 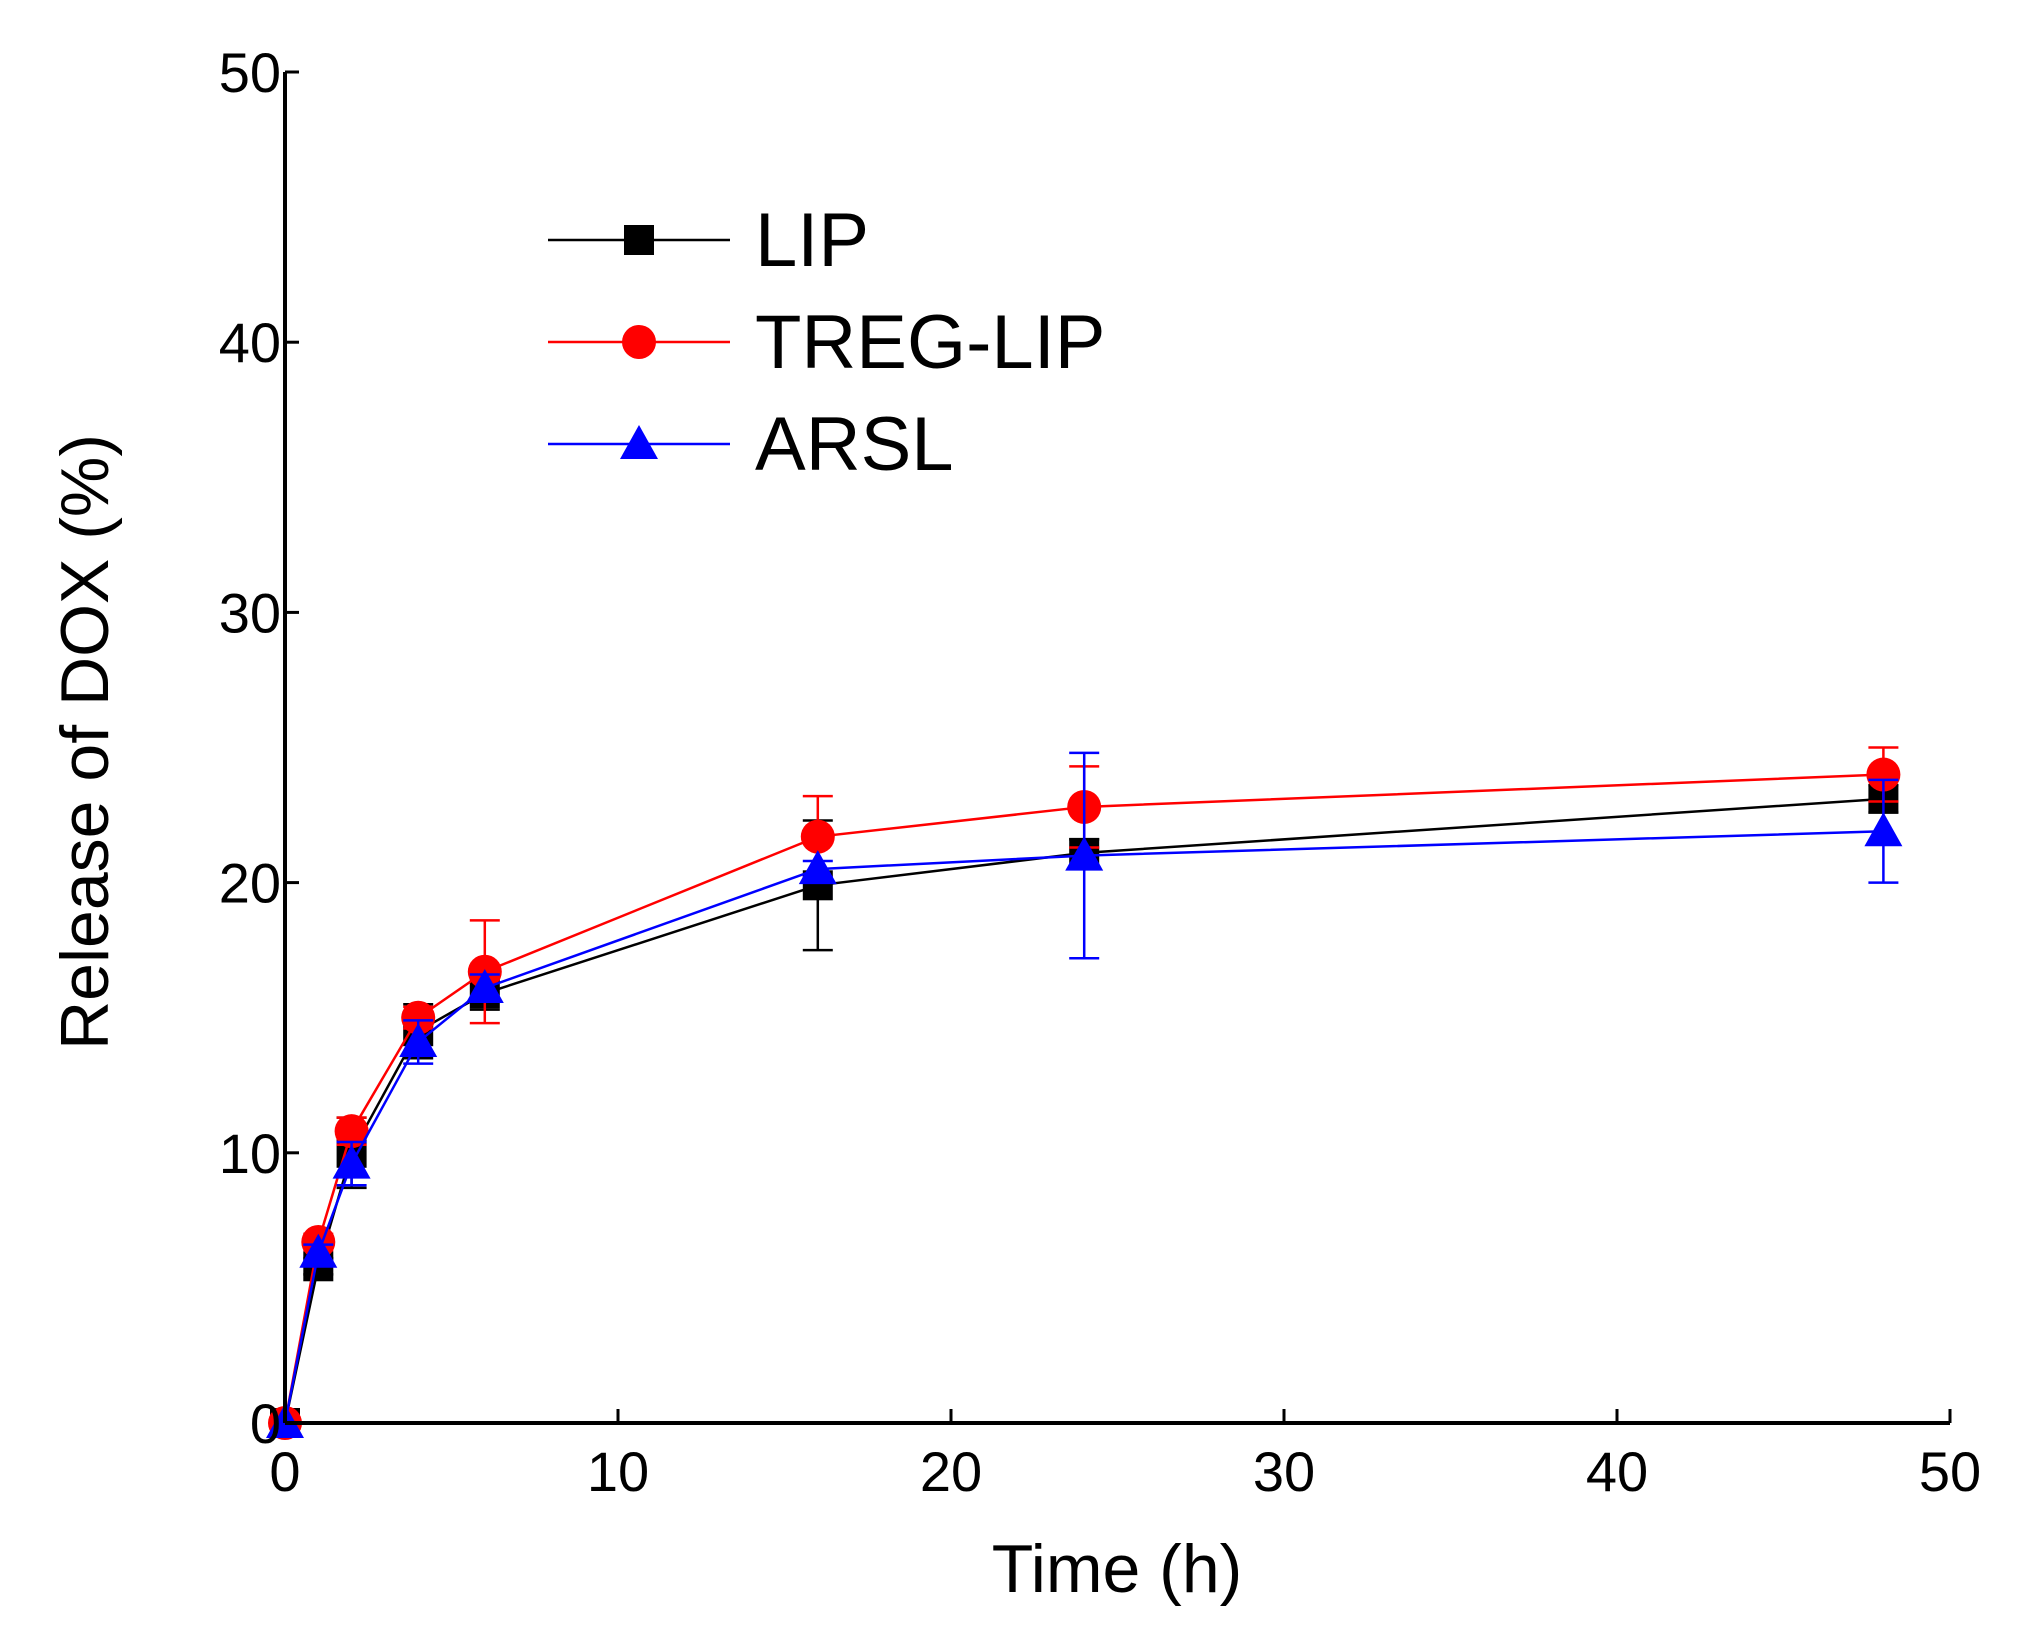 I want to click on x-axis-label: Time (h), so click(x=1117, y=1569).